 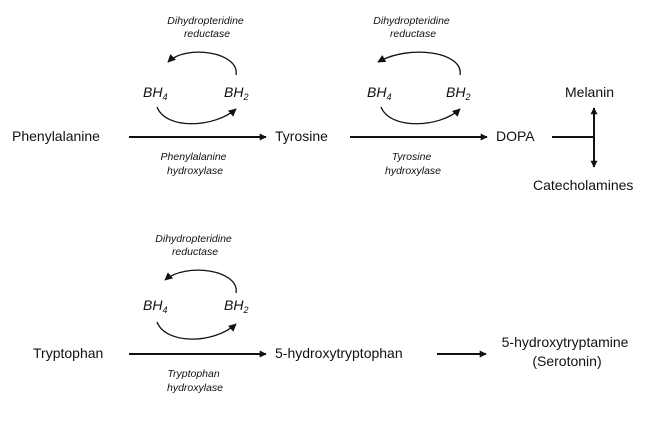 What do you see at coordinates (56, 136) in the screenshot?
I see `compound-phenylalanine: Phenylalanine` at bounding box center [56, 136].